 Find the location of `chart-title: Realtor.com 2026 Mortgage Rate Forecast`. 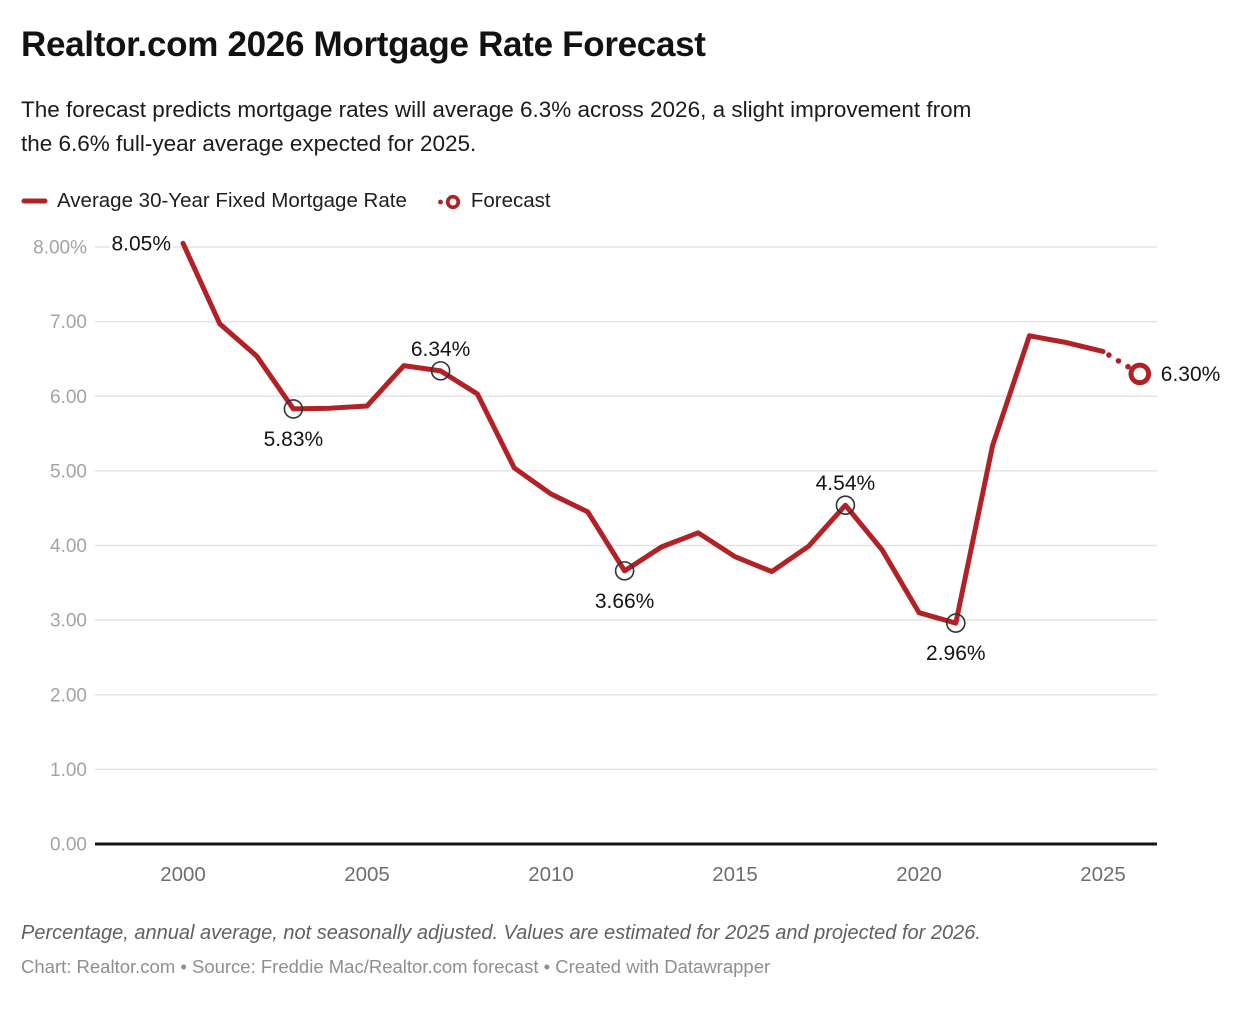

chart-title: Realtor.com 2026 Mortgage Rate Forecast is located at coordinates (363, 44).